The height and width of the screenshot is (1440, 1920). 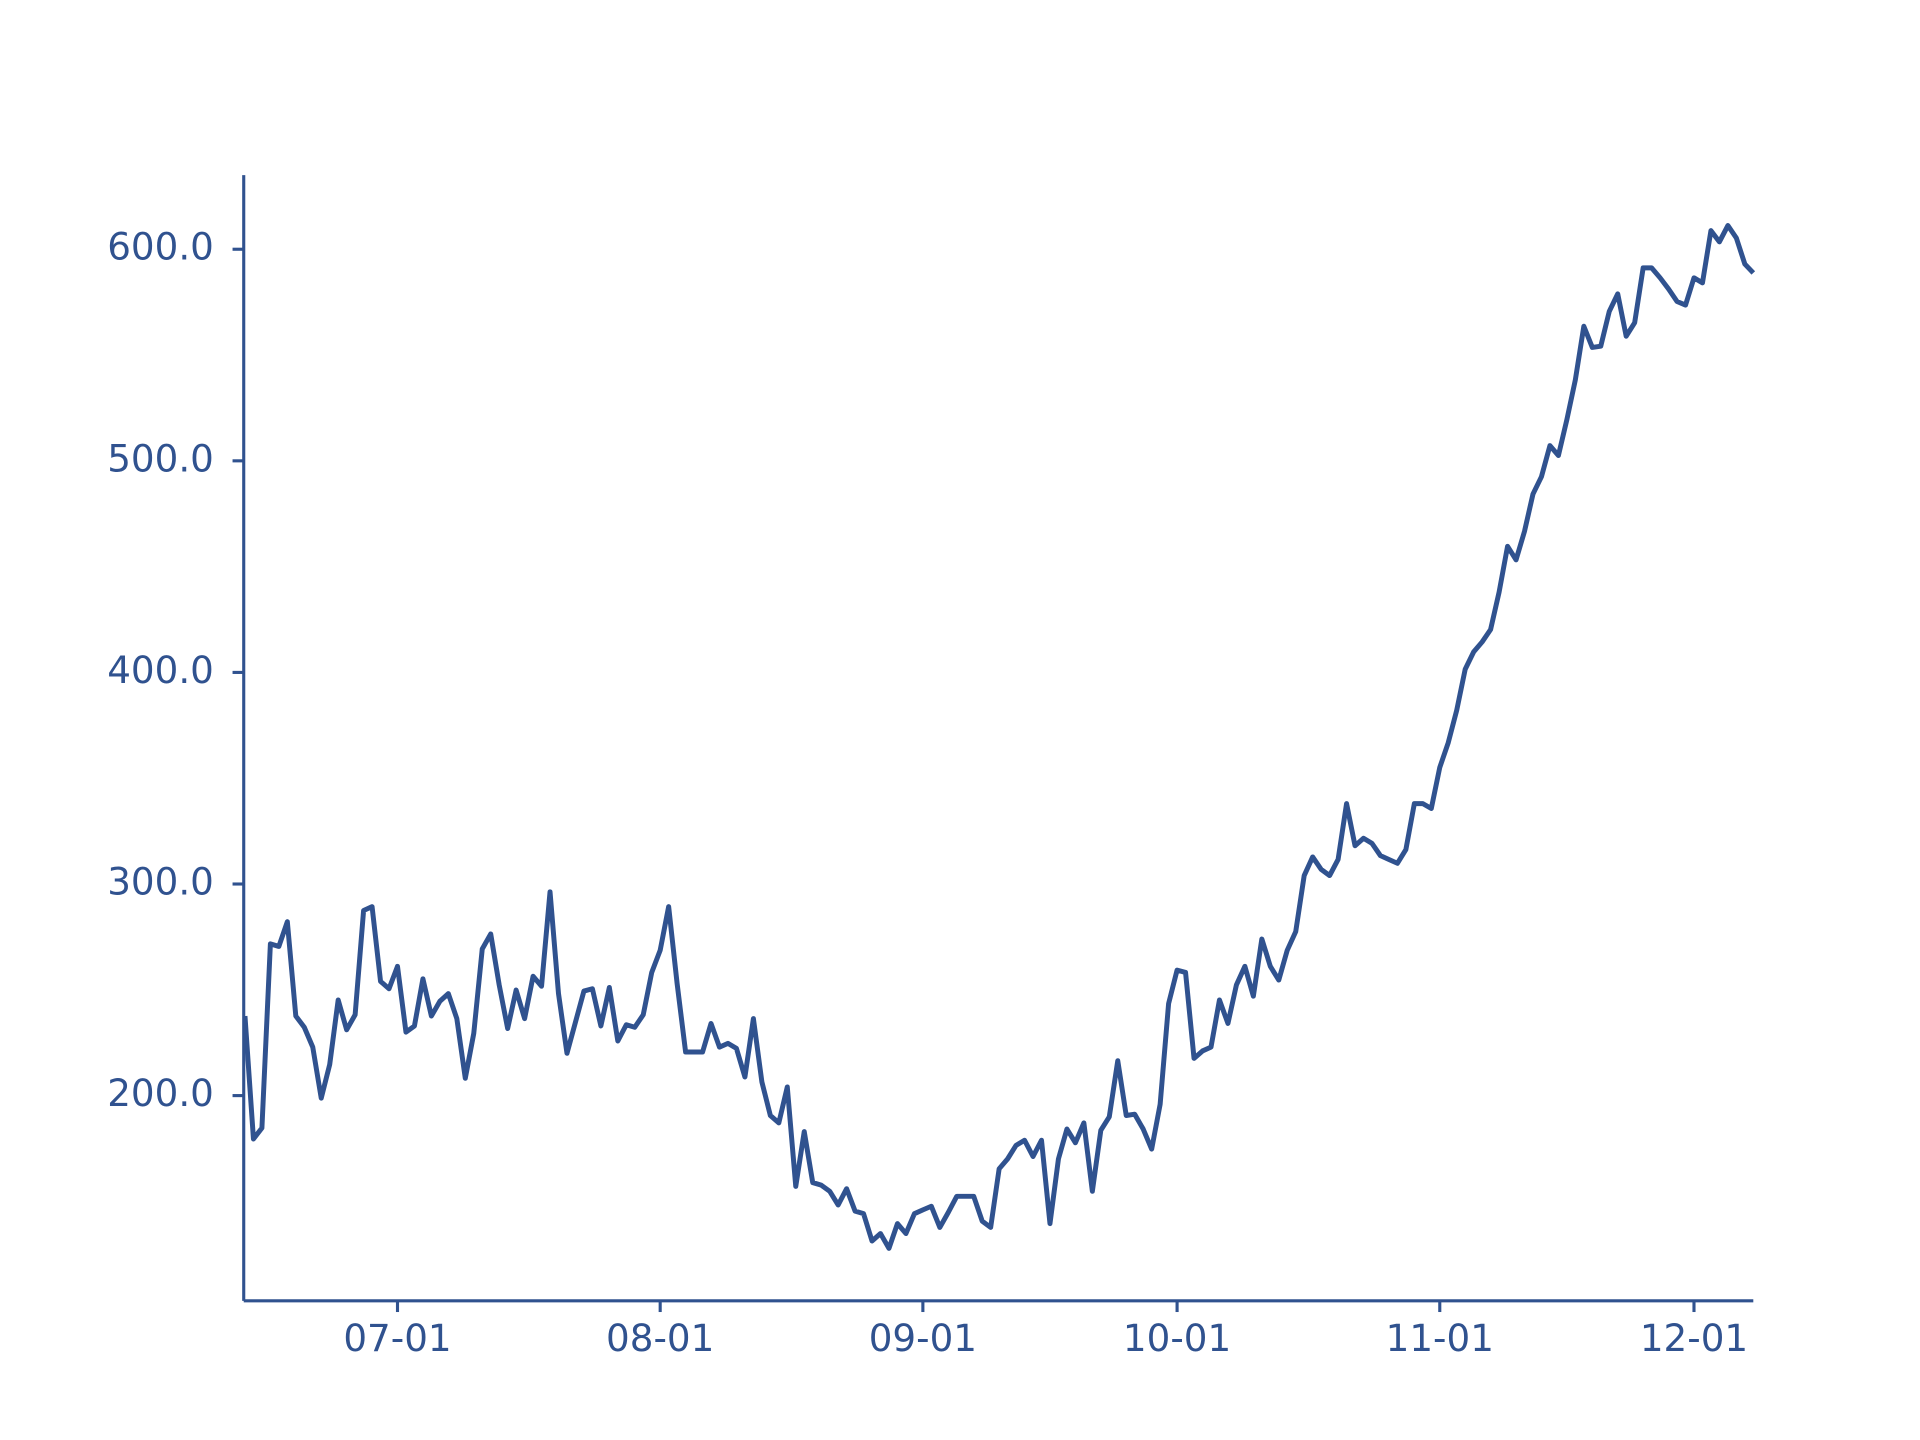 What do you see at coordinates (160, 1093) in the screenshot?
I see `y-tick-label: 200.0` at bounding box center [160, 1093].